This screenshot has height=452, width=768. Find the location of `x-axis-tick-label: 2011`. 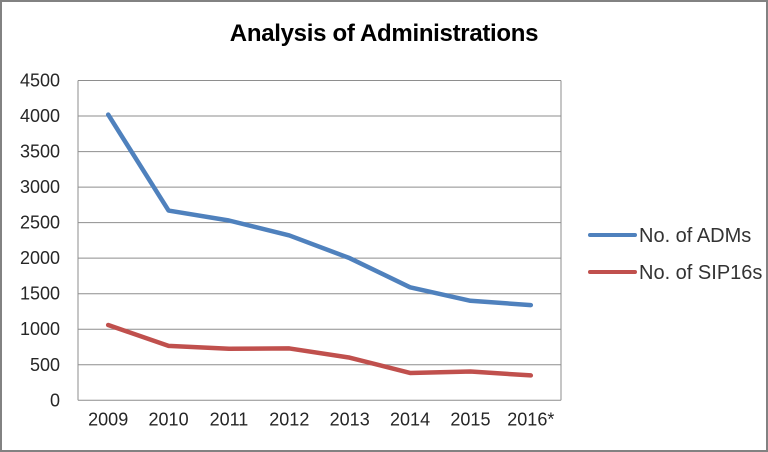

x-axis-tick-label: 2011 is located at coordinates (229, 419).